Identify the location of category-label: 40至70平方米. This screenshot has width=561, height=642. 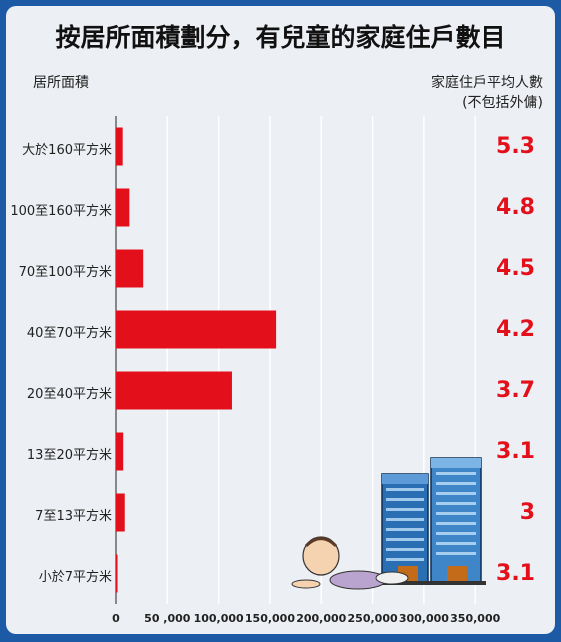
(69, 333).